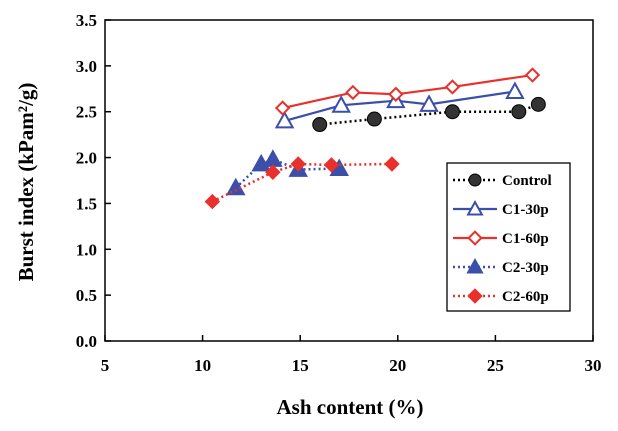  I want to click on legend-label: C2-60p, so click(525, 297).